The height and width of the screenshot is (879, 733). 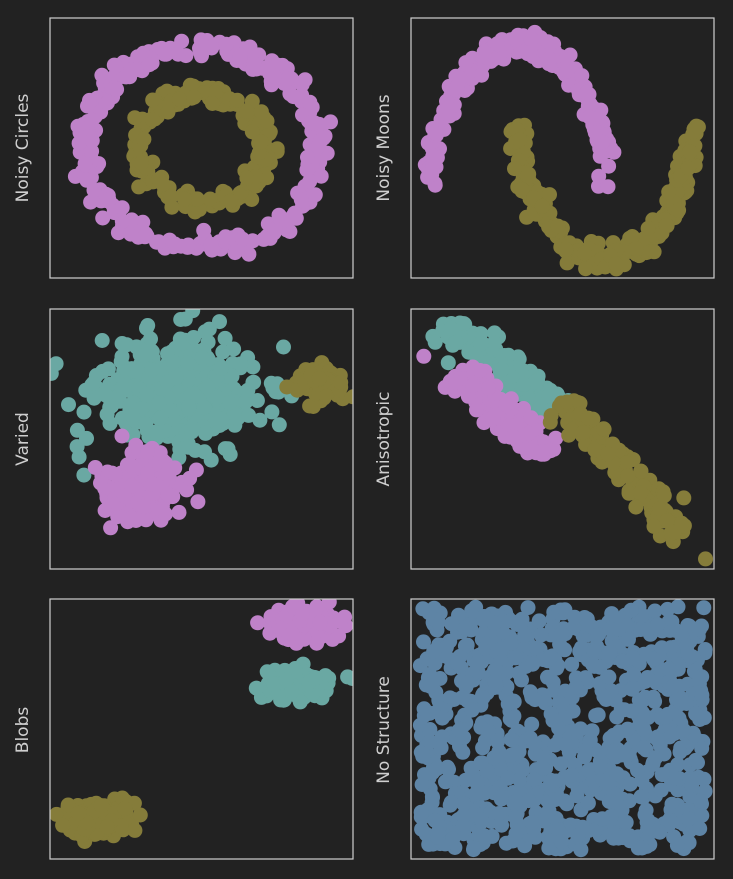 What do you see at coordinates (23, 147) in the screenshot?
I see `ylabel-noisy-circles: Noisy Circles` at bounding box center [23, 147].